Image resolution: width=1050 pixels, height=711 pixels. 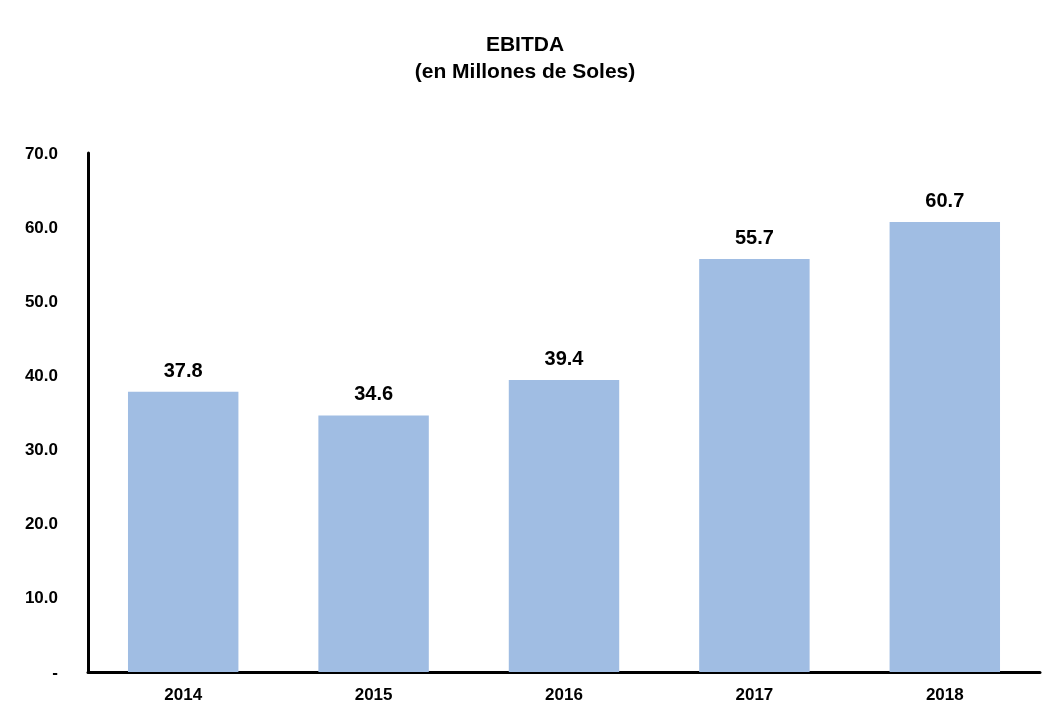 I want to click on data-label: 37.8, so click(x=183, y=369).